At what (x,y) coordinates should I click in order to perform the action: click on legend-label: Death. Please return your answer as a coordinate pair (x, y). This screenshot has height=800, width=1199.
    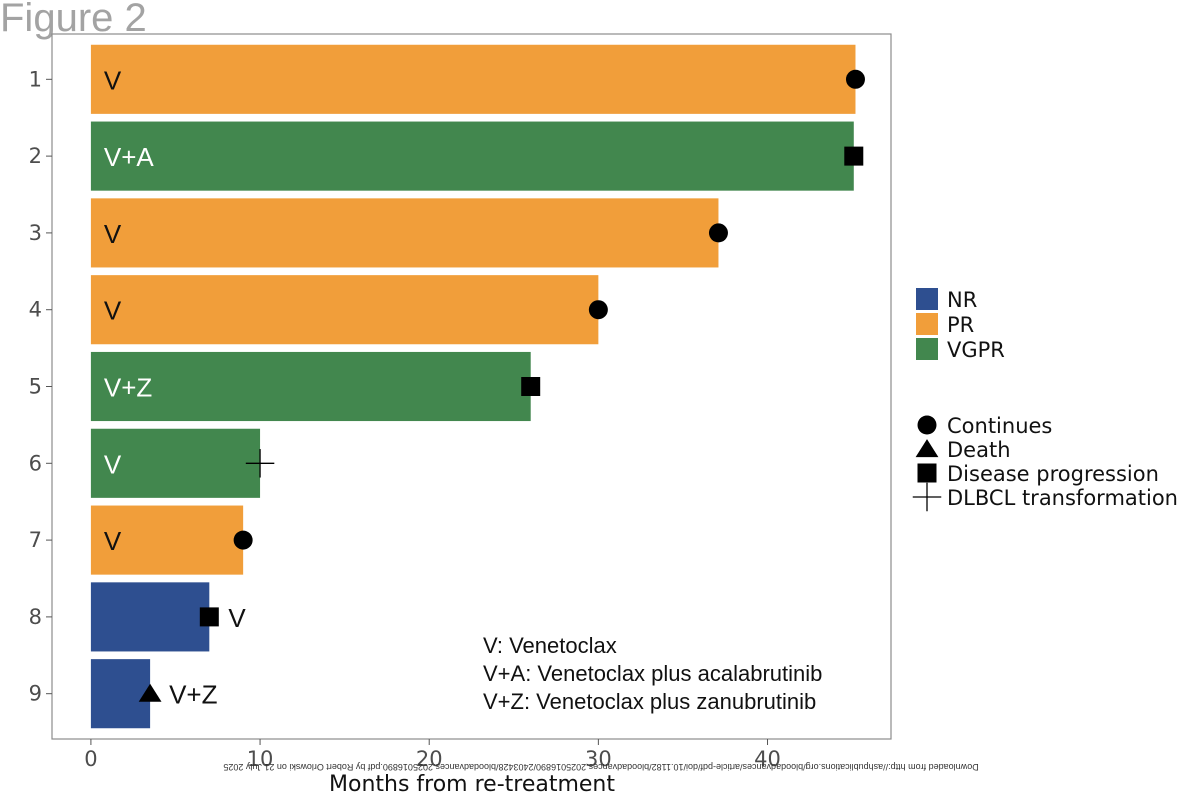
    Looking at the image, I should click on (979, 450).